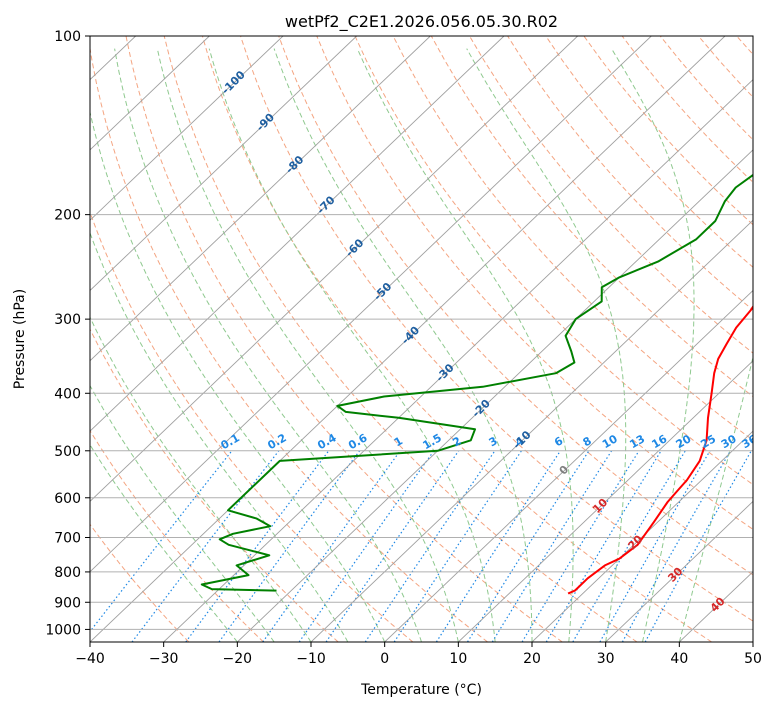 Image resolution: width=775 pixels, height=708 pixels. Describe the element at coordinates (421, 22) in the screenshot. I see `chart-title: wetPf2_C2E1.2026.056.05.30.R02` at that location.